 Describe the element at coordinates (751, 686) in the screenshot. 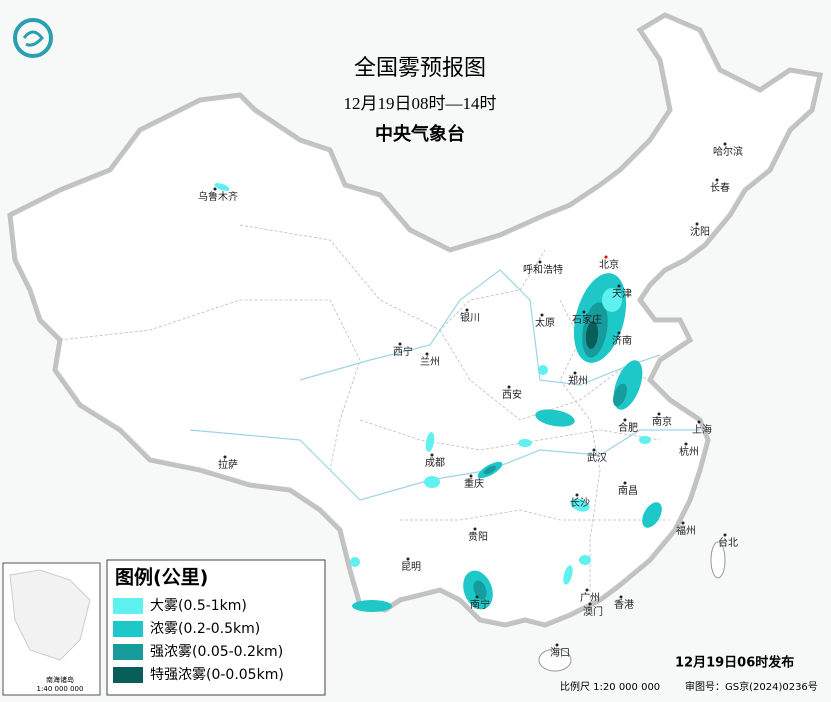

I see `map-number: 审图号：GS京(2024)0236号` at that location.